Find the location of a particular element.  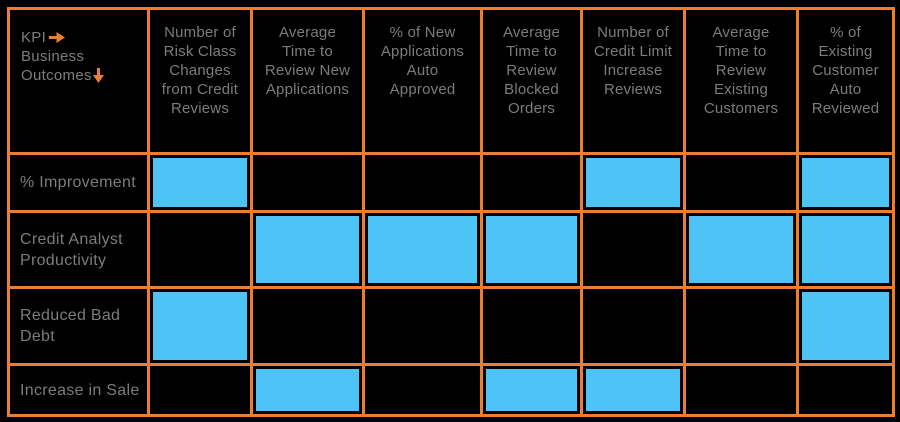

row-label-increase-in-sale: Increase in Sale is located at coordinates (78, 390).